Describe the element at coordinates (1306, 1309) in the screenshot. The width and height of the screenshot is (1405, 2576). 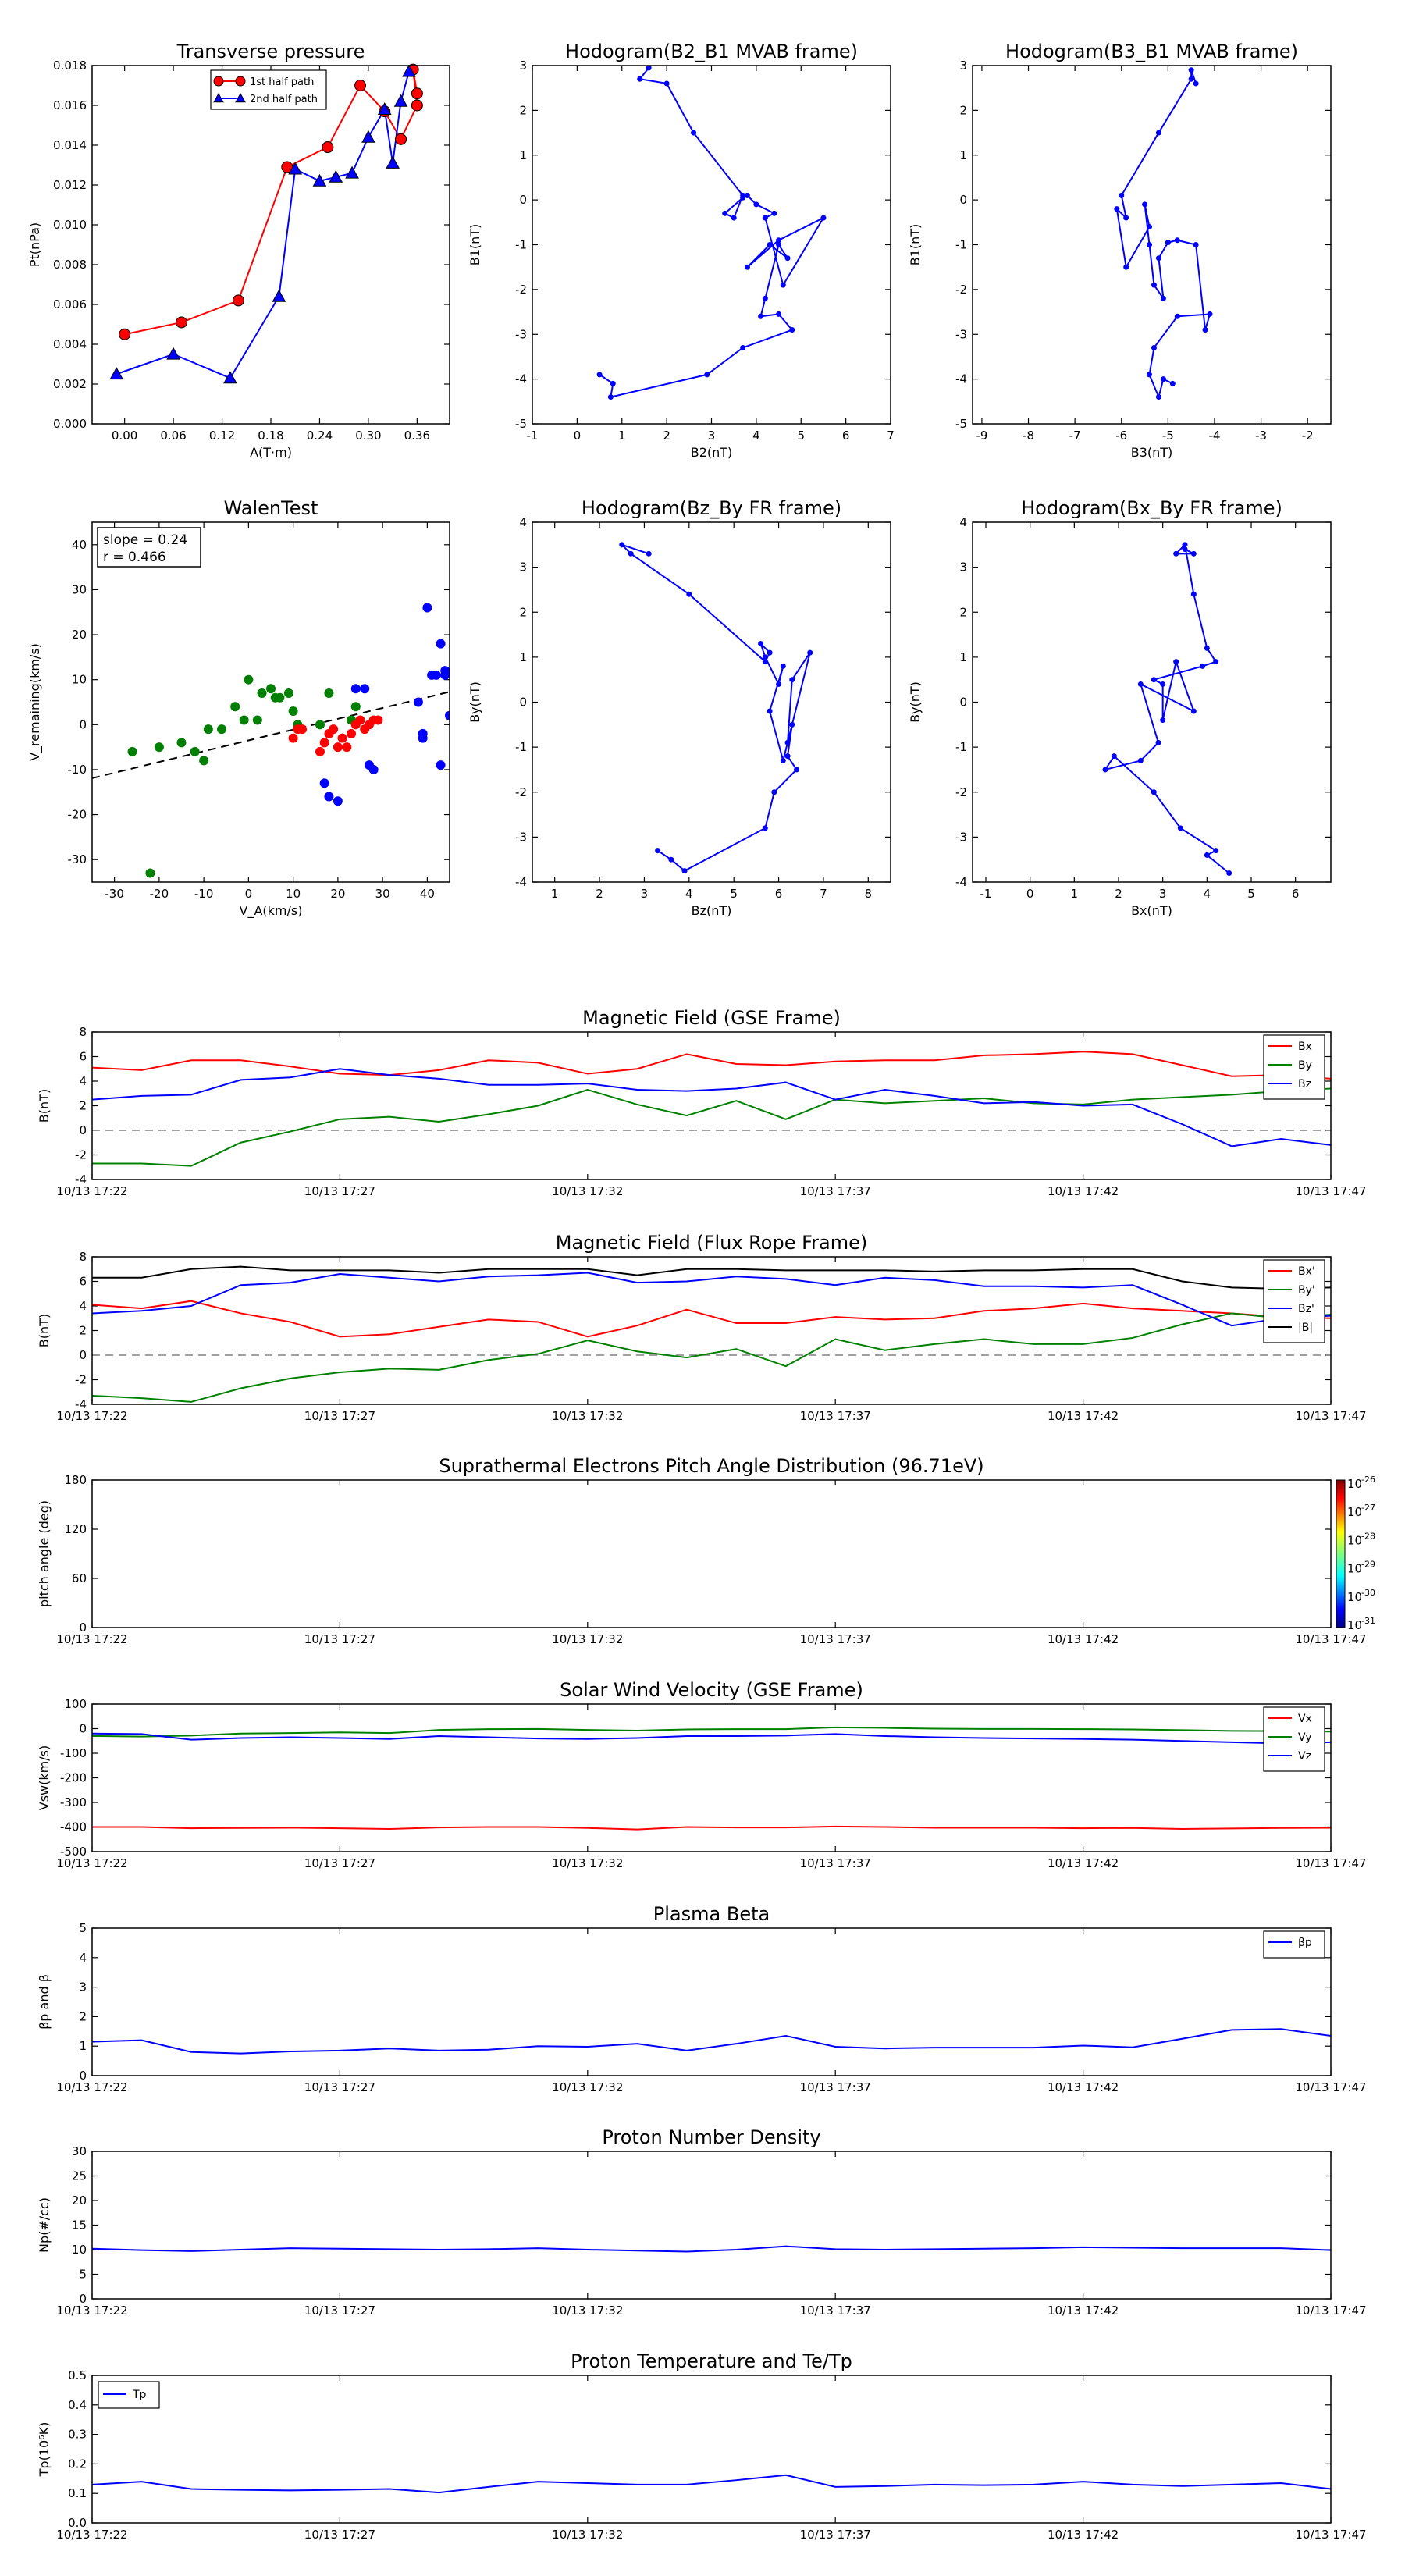
I see `legend-label: Bz'` at that location.